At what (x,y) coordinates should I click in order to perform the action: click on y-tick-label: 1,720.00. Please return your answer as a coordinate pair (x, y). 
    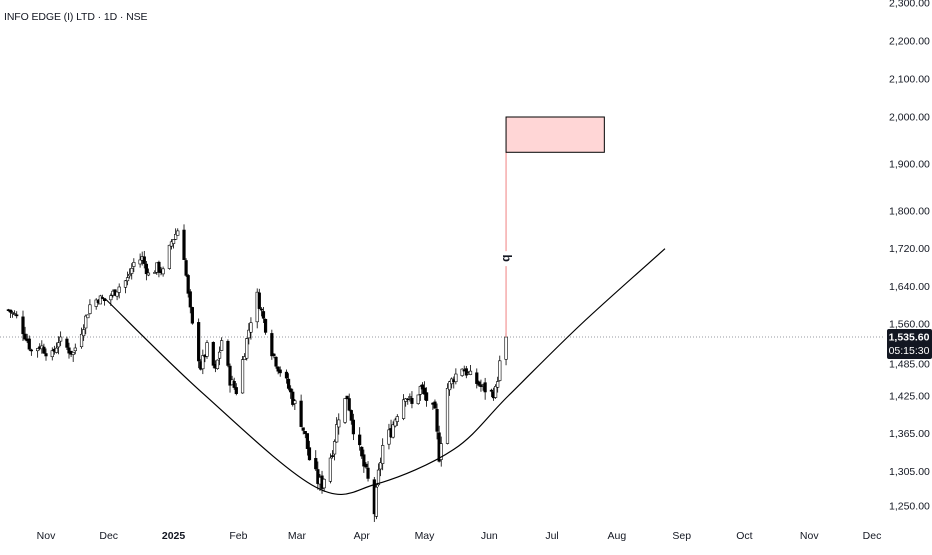
    Looking at the image, I should click on (909, 249).